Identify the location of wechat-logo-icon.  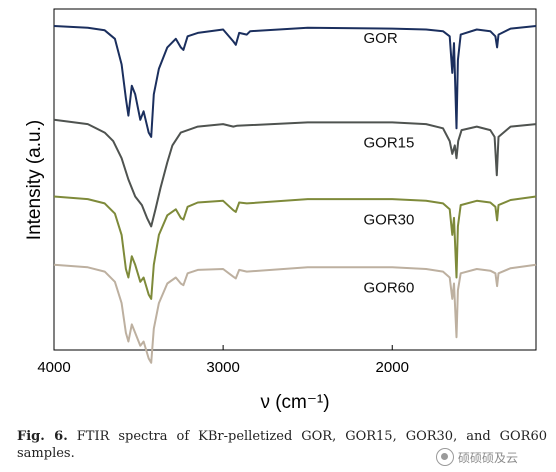
(445, 457).